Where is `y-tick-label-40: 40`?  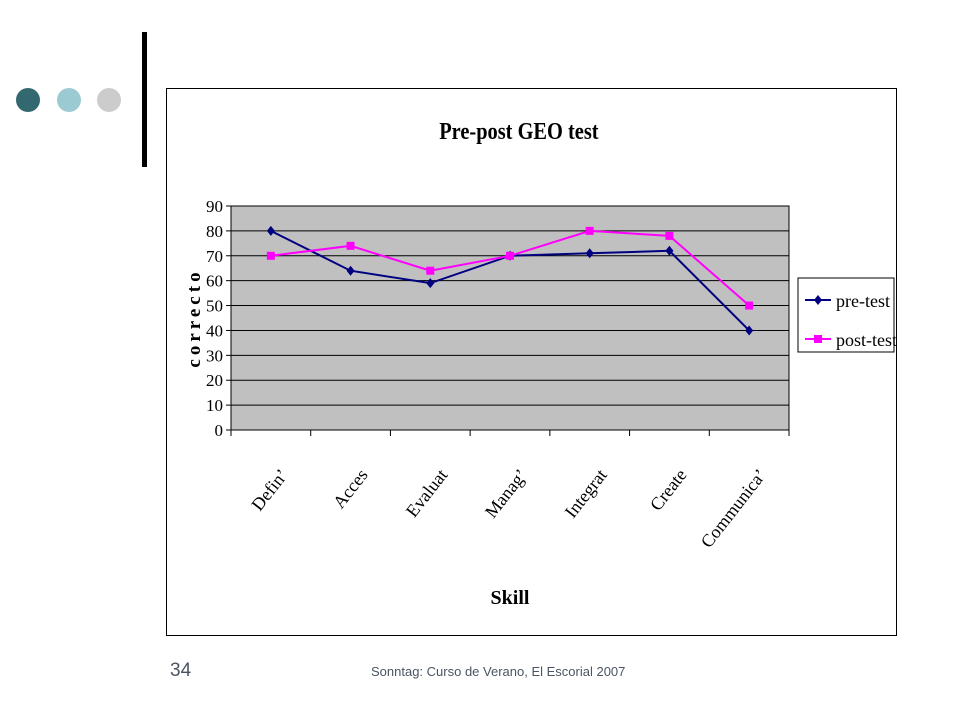 y-tick-label-40: 40 is located at coordinates (214, 330).